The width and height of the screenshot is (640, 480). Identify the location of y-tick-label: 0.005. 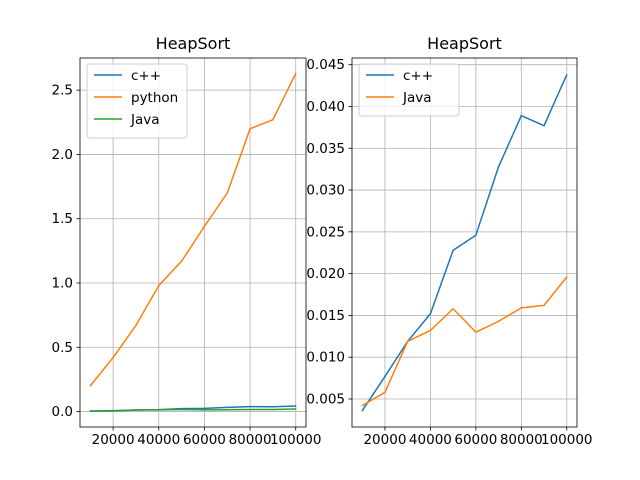
(325, 400).